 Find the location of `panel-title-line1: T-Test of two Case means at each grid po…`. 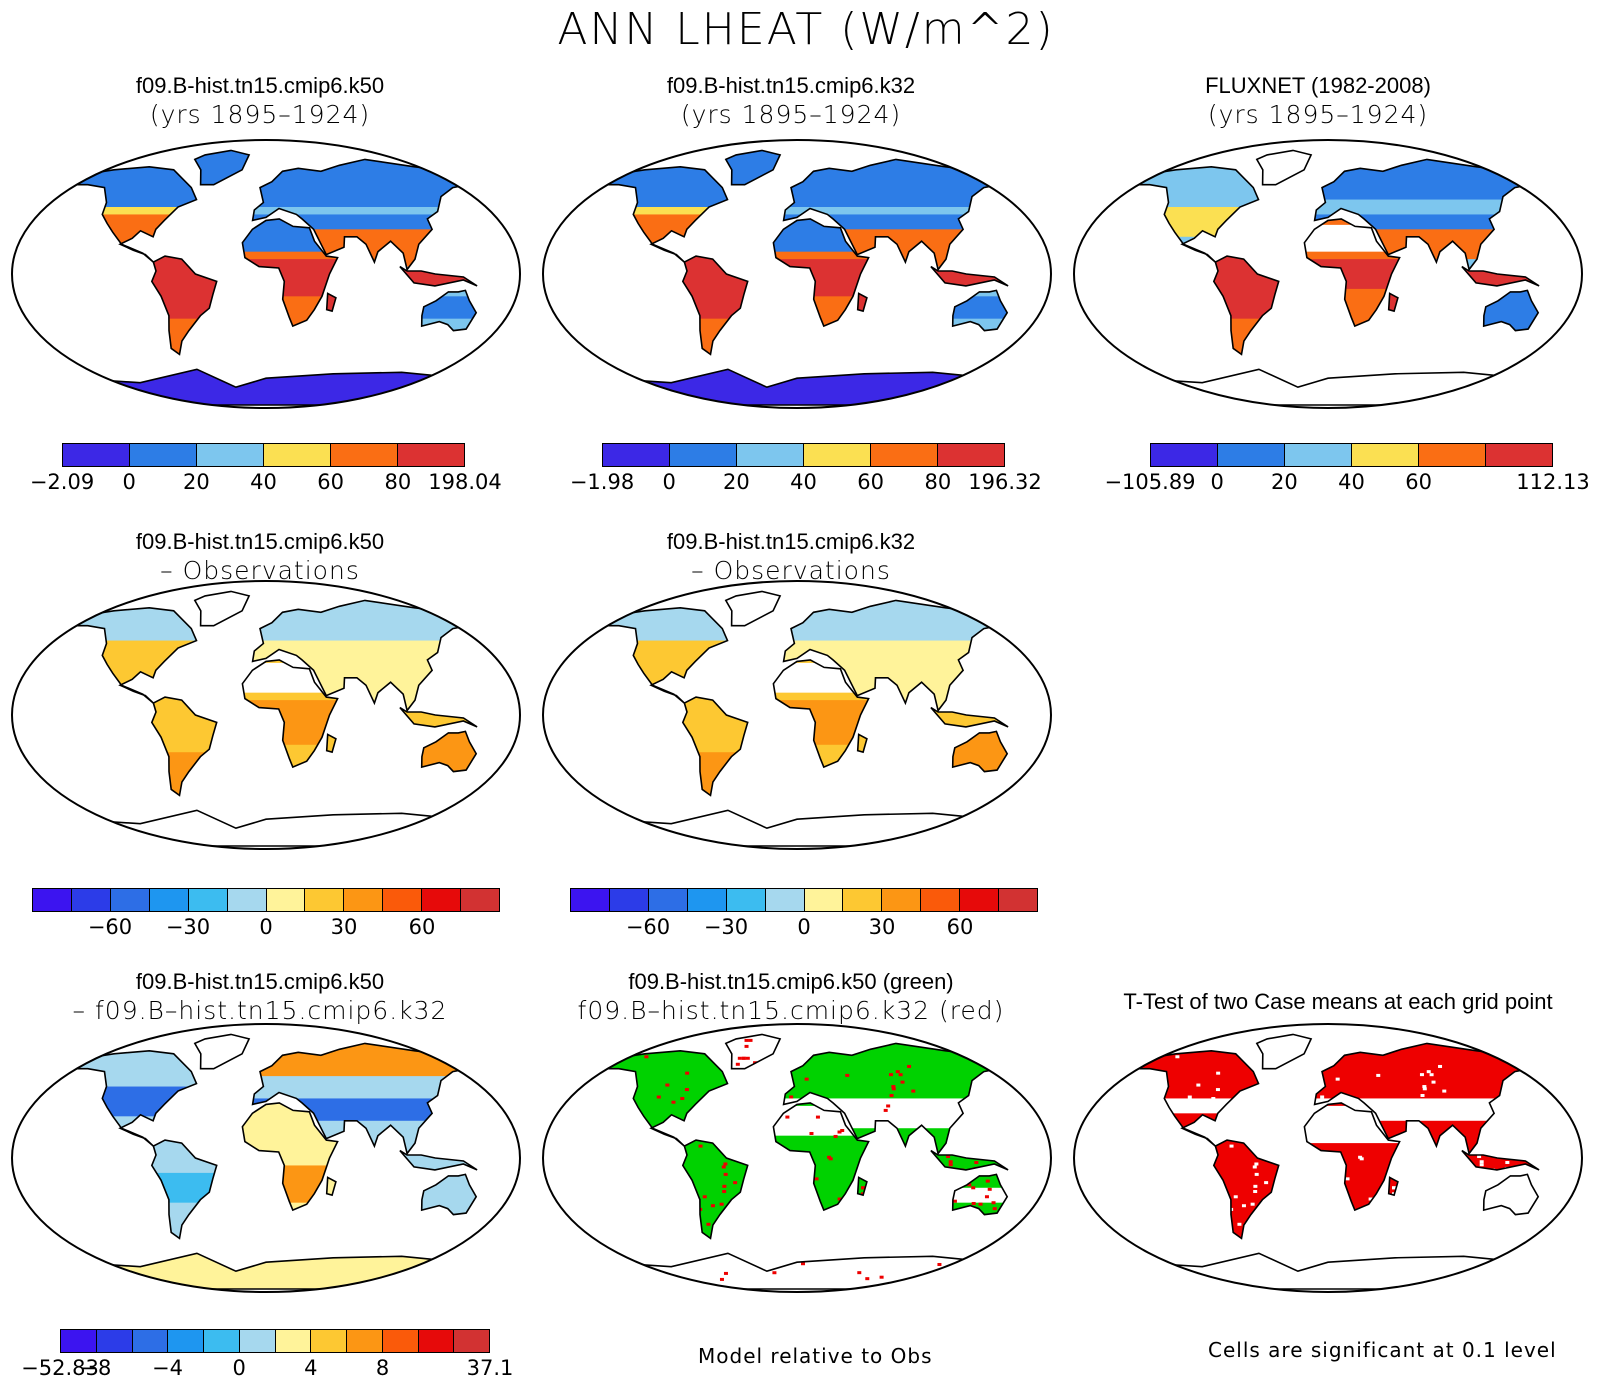

panel-title-line1: T-Test of two Case means at each grid po… is located at coordinates (1338, 1001).